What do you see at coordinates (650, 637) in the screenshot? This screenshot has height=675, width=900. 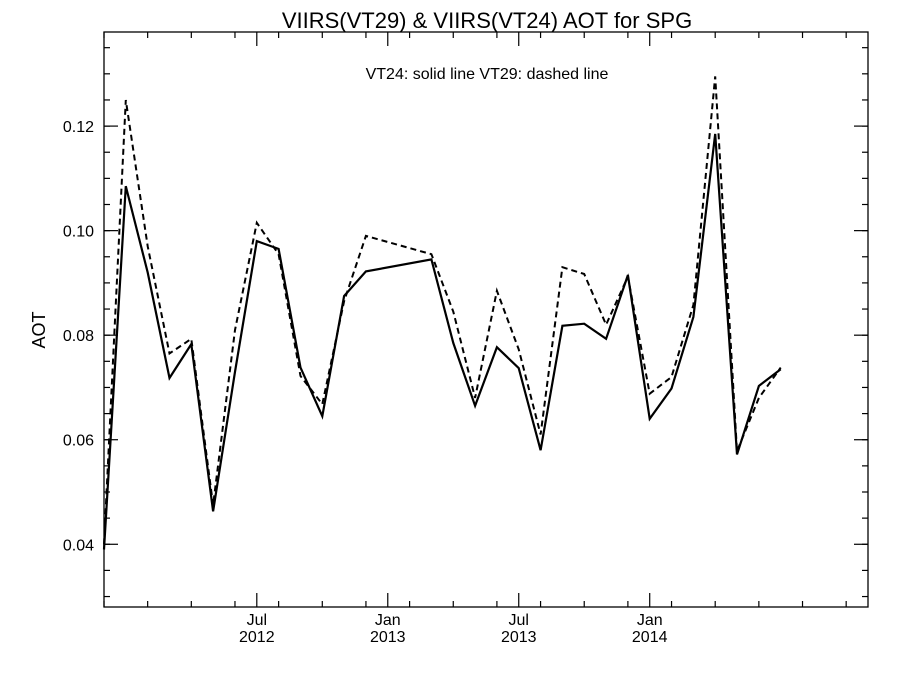 I see `x-tick-year: 2014` at bounding box center [650, 637].